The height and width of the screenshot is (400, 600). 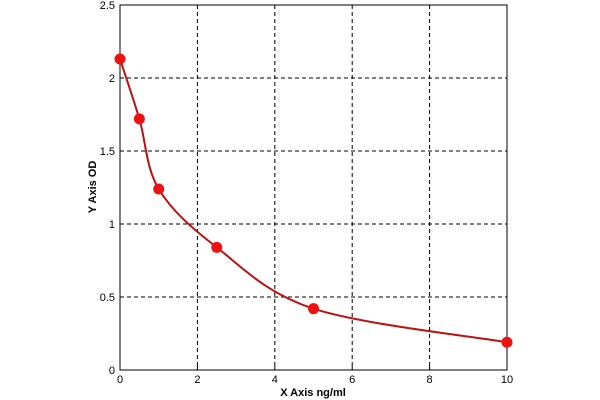 I want to click on y-axis-title: Y Axis OD, so click(x=93, y=187).